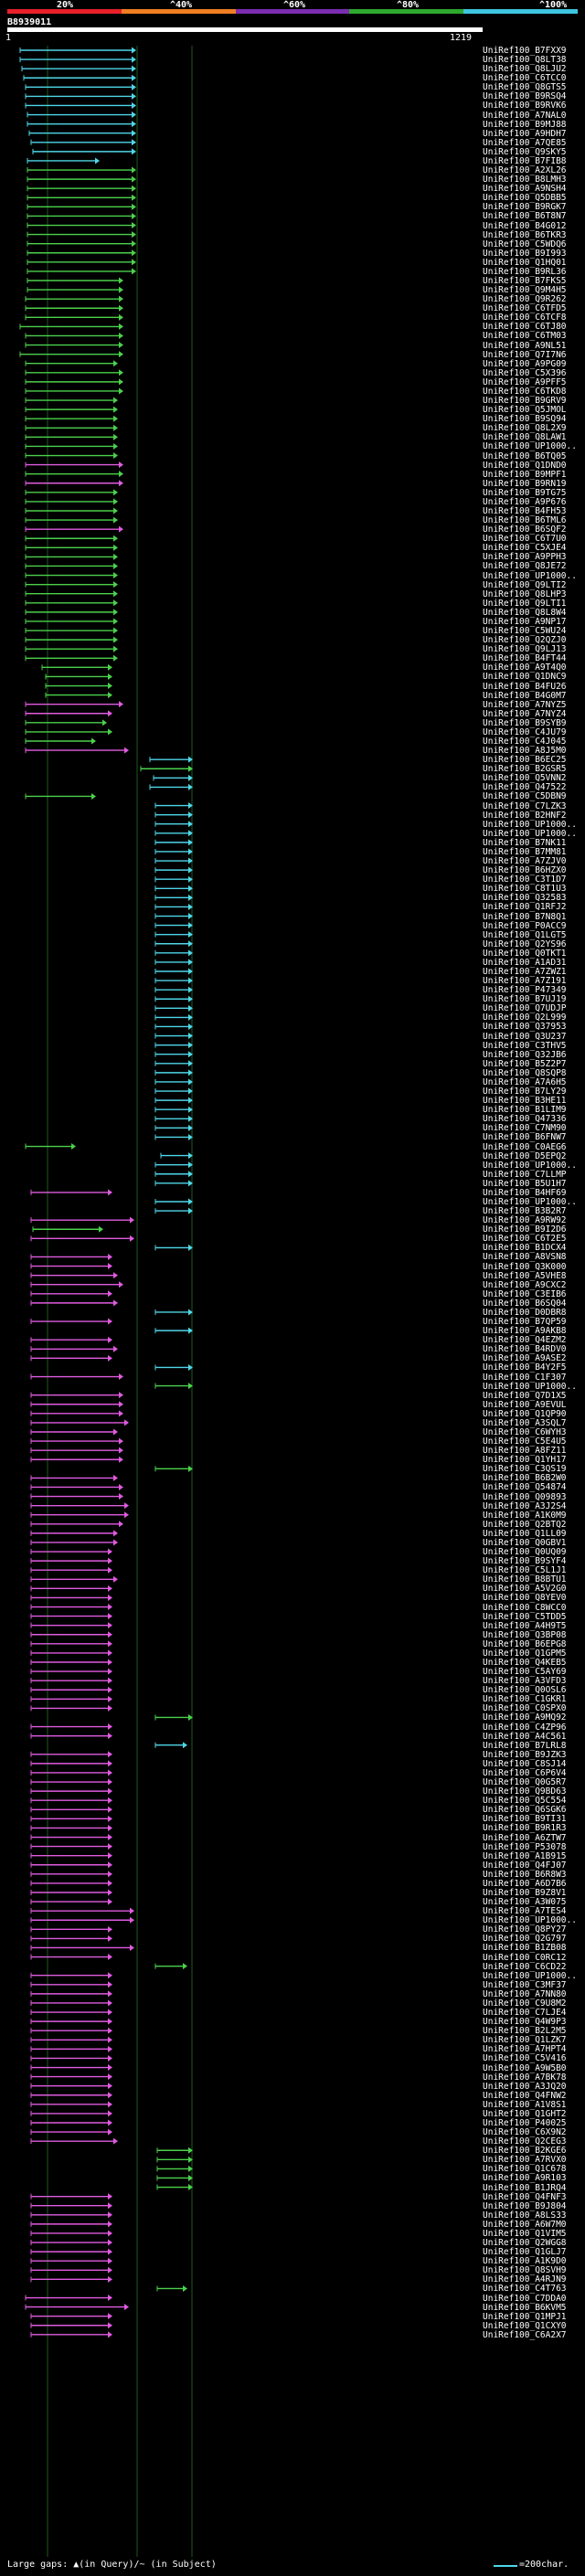 This screenshot has width=585, height=2576. What do you see at coordinates (525, 2215) in the screenshot?
I see `hit-label: UniRef100_A8LS33` at bounding box center [525, 2215].